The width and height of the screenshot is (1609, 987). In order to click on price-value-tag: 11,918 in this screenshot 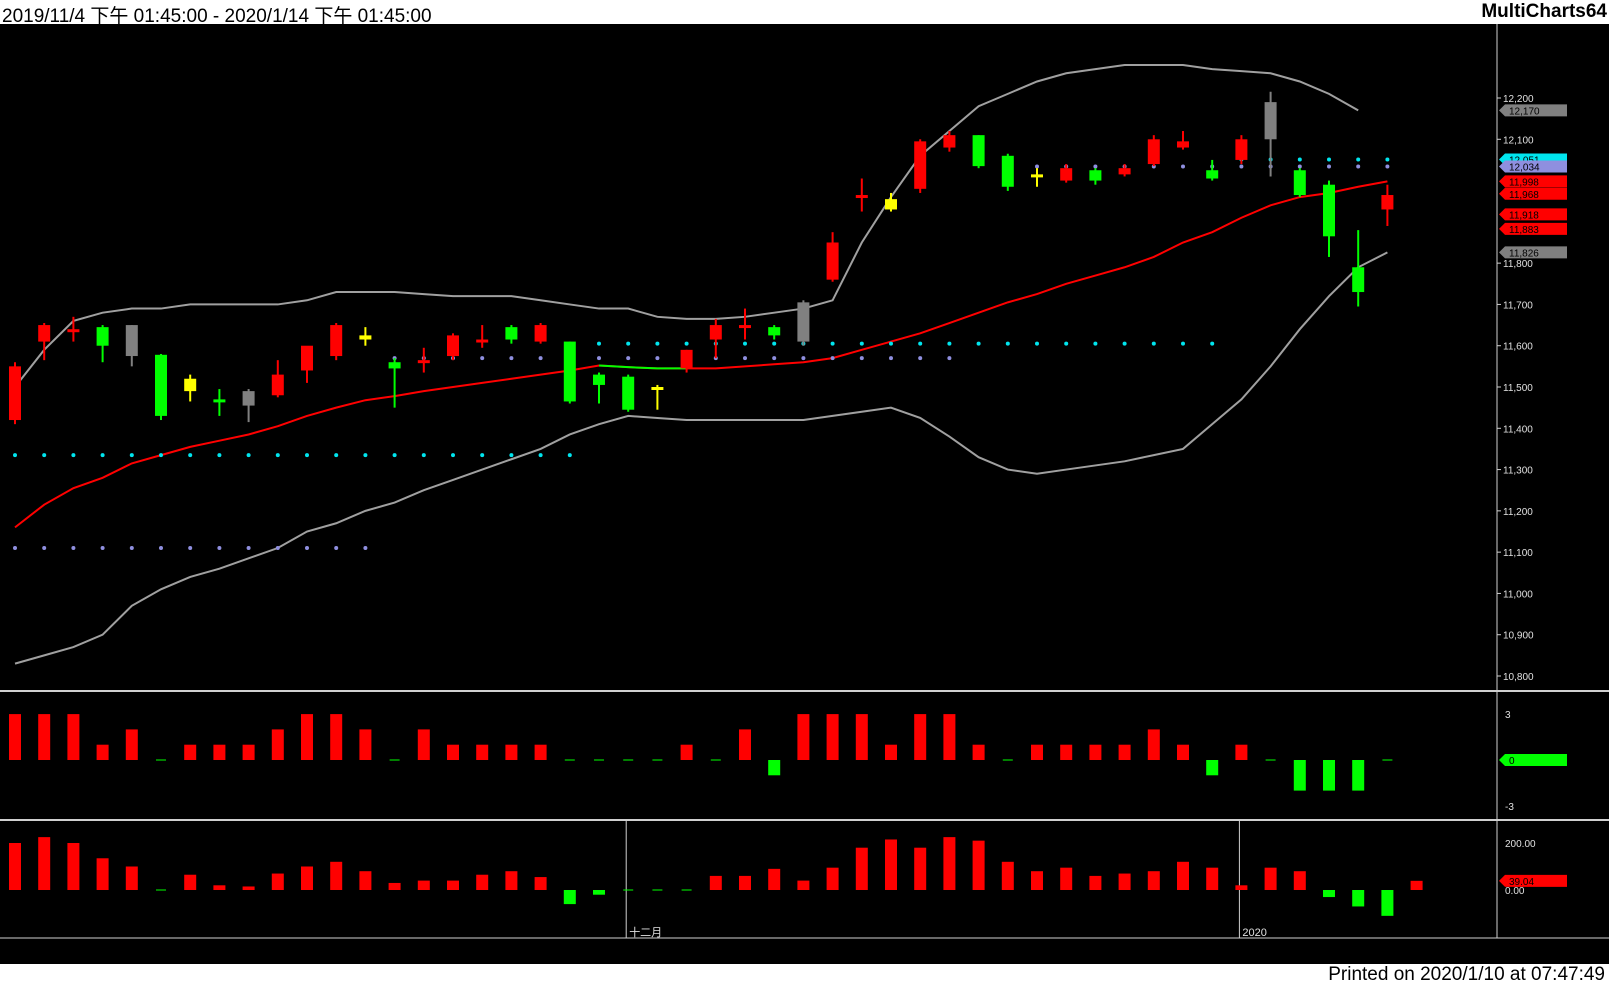, I will do `click(1533, 214)`.